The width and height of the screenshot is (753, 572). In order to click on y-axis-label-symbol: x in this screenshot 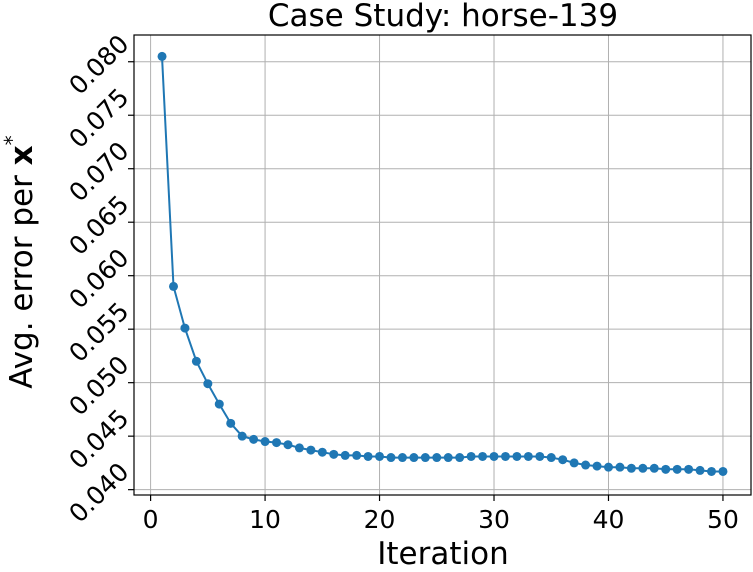, I will do `click(22, 155)`.